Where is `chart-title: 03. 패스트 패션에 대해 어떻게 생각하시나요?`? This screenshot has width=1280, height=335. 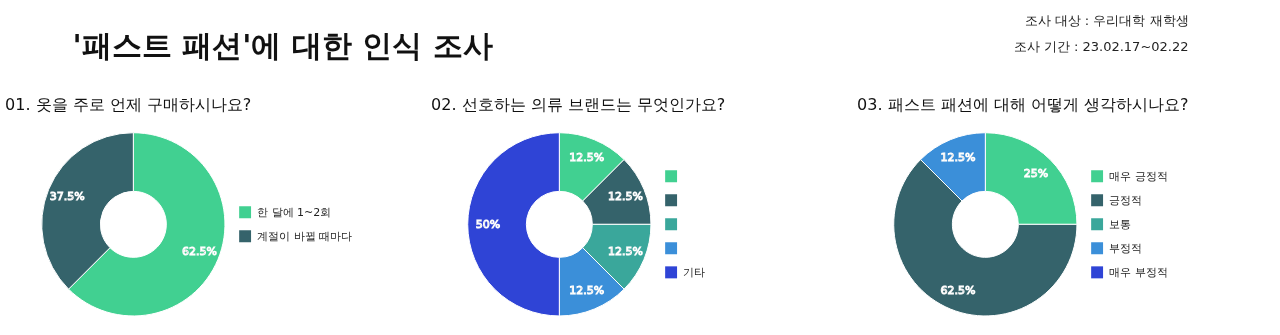 chart-title: 03. 패스트 패션에 대해 어떻게 생각하시나요? is located at coordinates (1023, 104).